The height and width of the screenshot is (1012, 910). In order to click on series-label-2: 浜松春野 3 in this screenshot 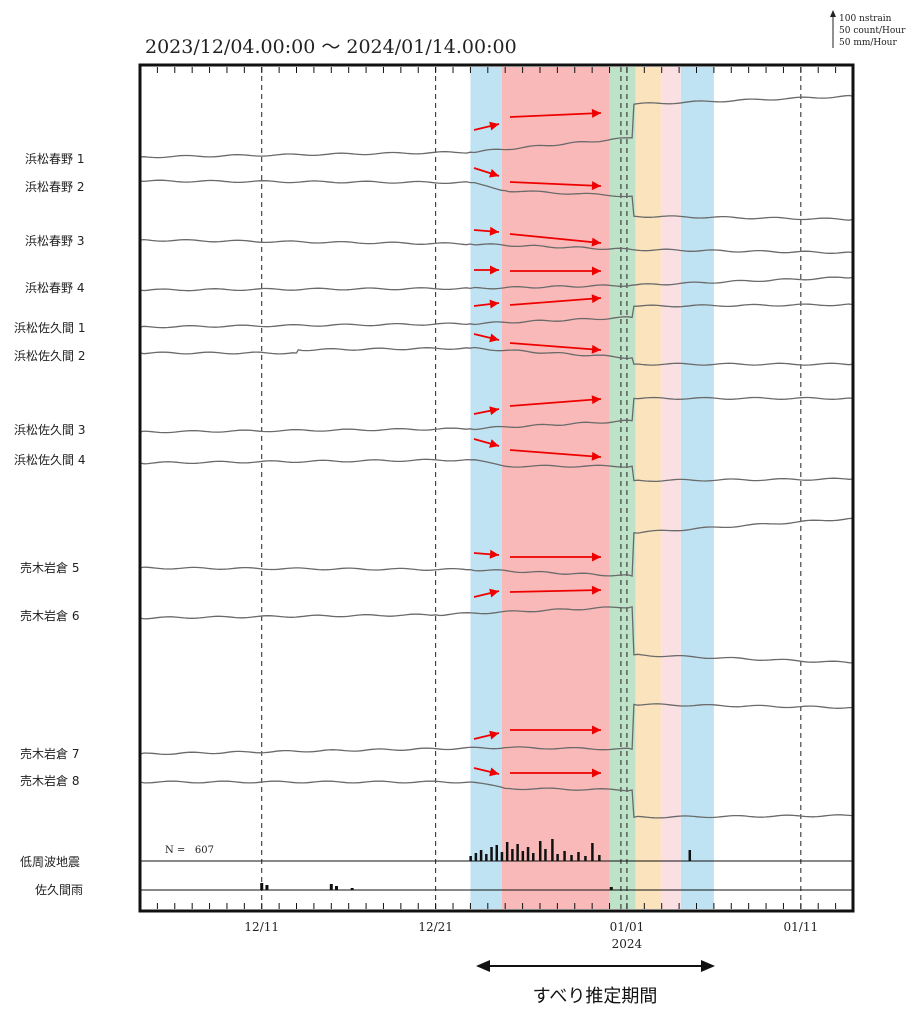, I will do `click(54, 241)`.